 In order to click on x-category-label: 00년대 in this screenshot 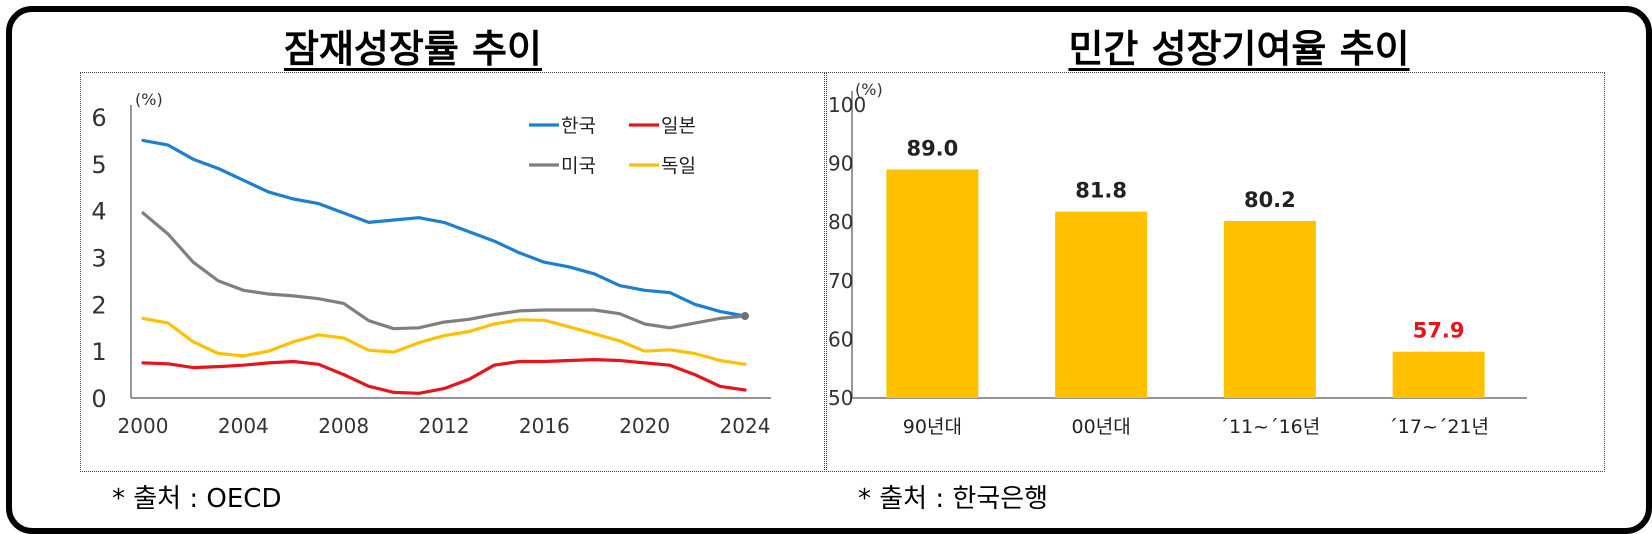, I will do `click(1101, 427)`.